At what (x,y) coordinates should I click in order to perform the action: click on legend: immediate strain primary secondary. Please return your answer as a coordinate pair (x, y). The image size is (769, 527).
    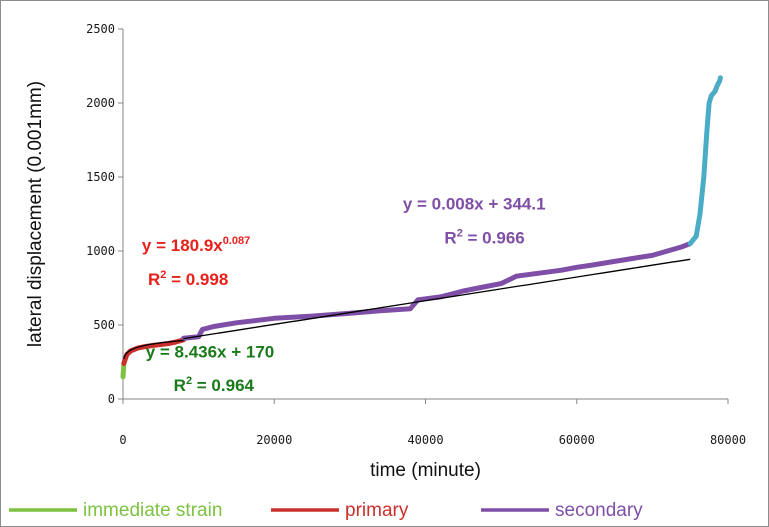
    Looking at the image, I should click on (326, 510).